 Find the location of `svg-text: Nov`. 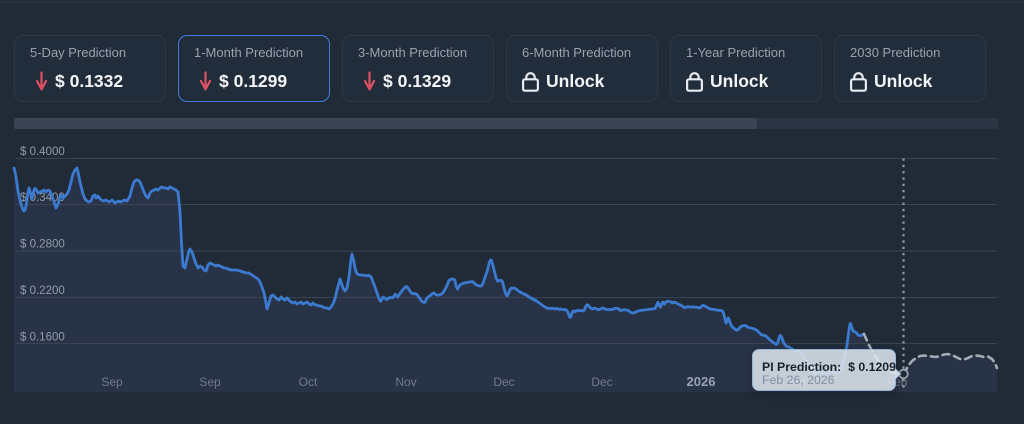

svg-text: Nov is located at coordinates (405, 382).